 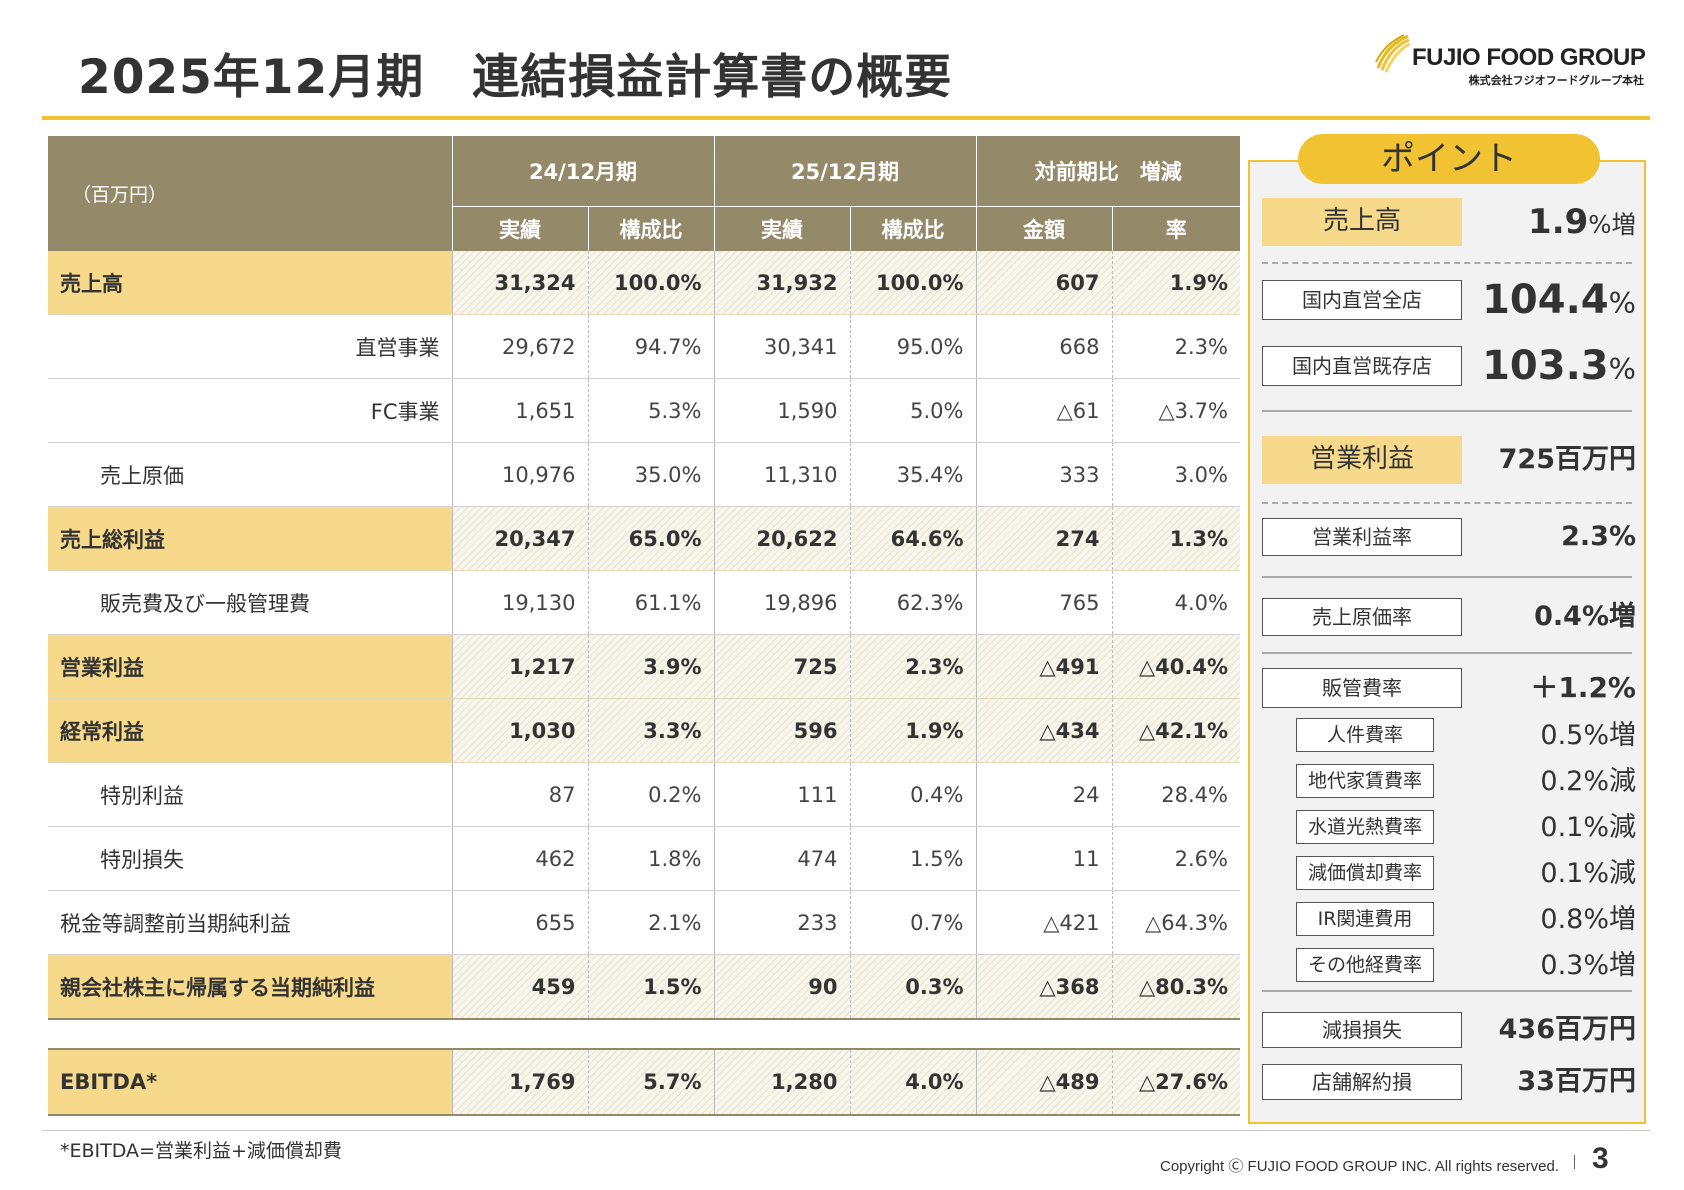 I want to click on operating-profit-value-number: 725百万円, so click(x=1567, y=459).